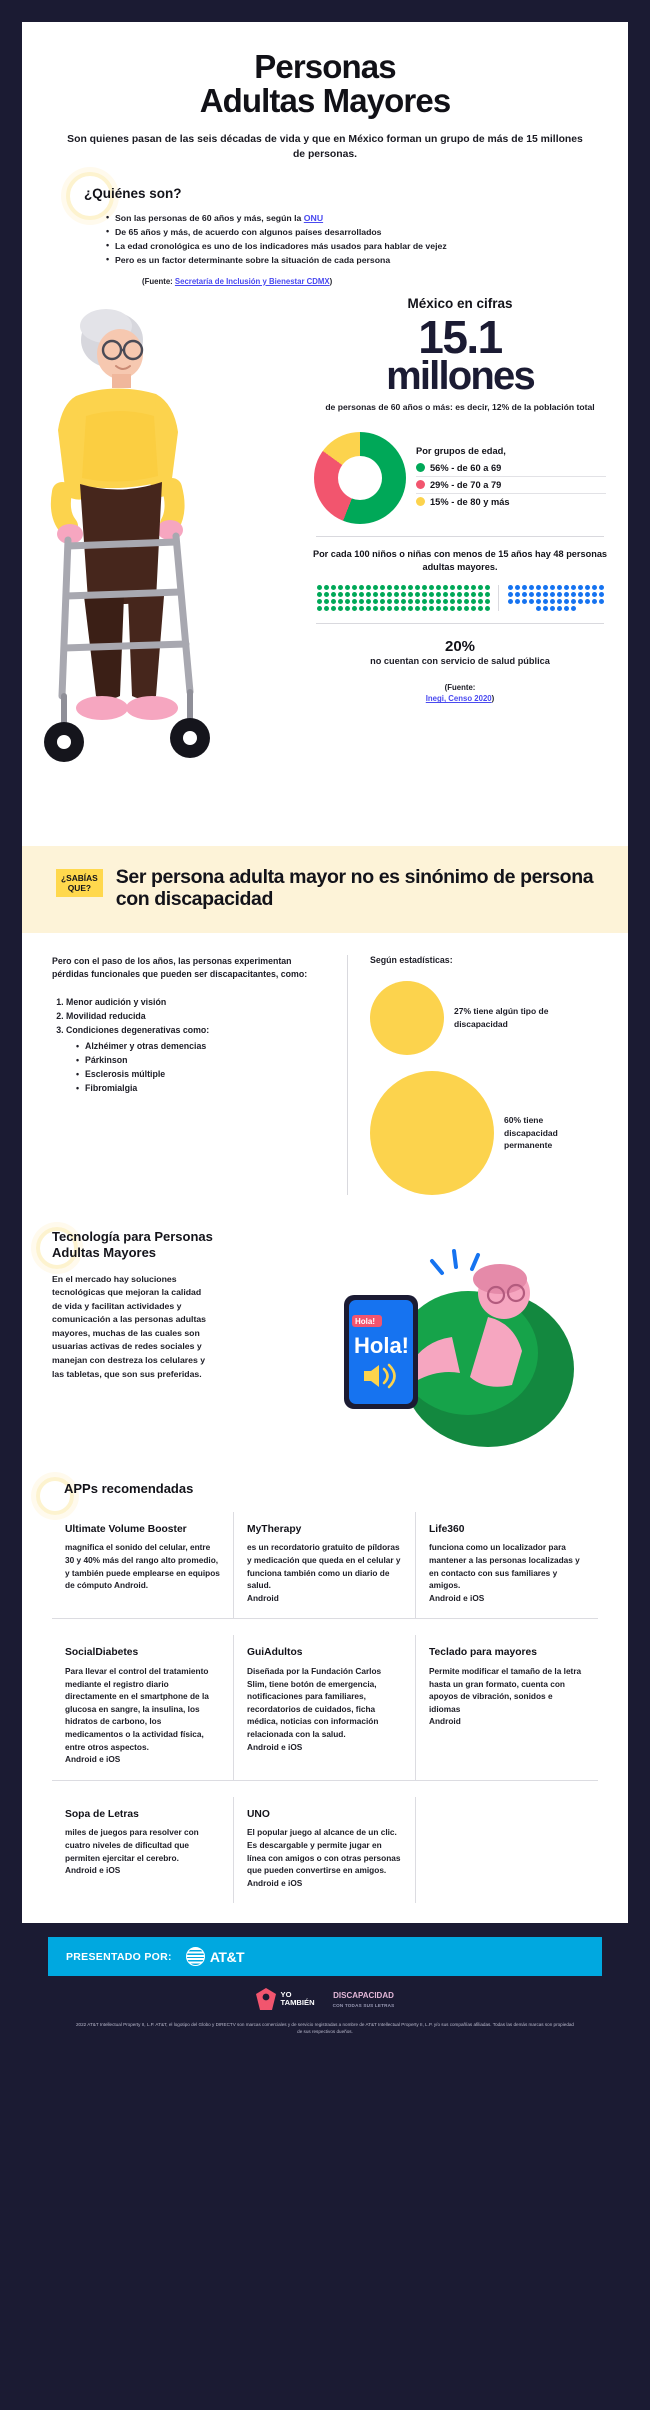  Describe the element at coordinates (407, 1017) in the screenshot. I see `stat-circle` at that location.